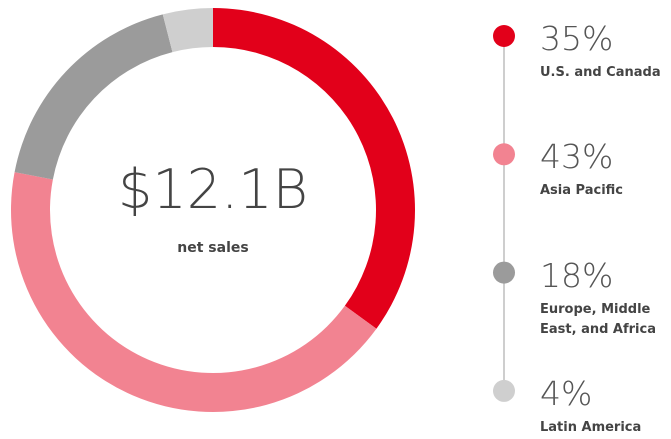 The image size is (671, 439). Describe the element at coordinates (598, 319) in the screenshot. I see `legend-label: Europe, Middle East, and Africa` at that location.